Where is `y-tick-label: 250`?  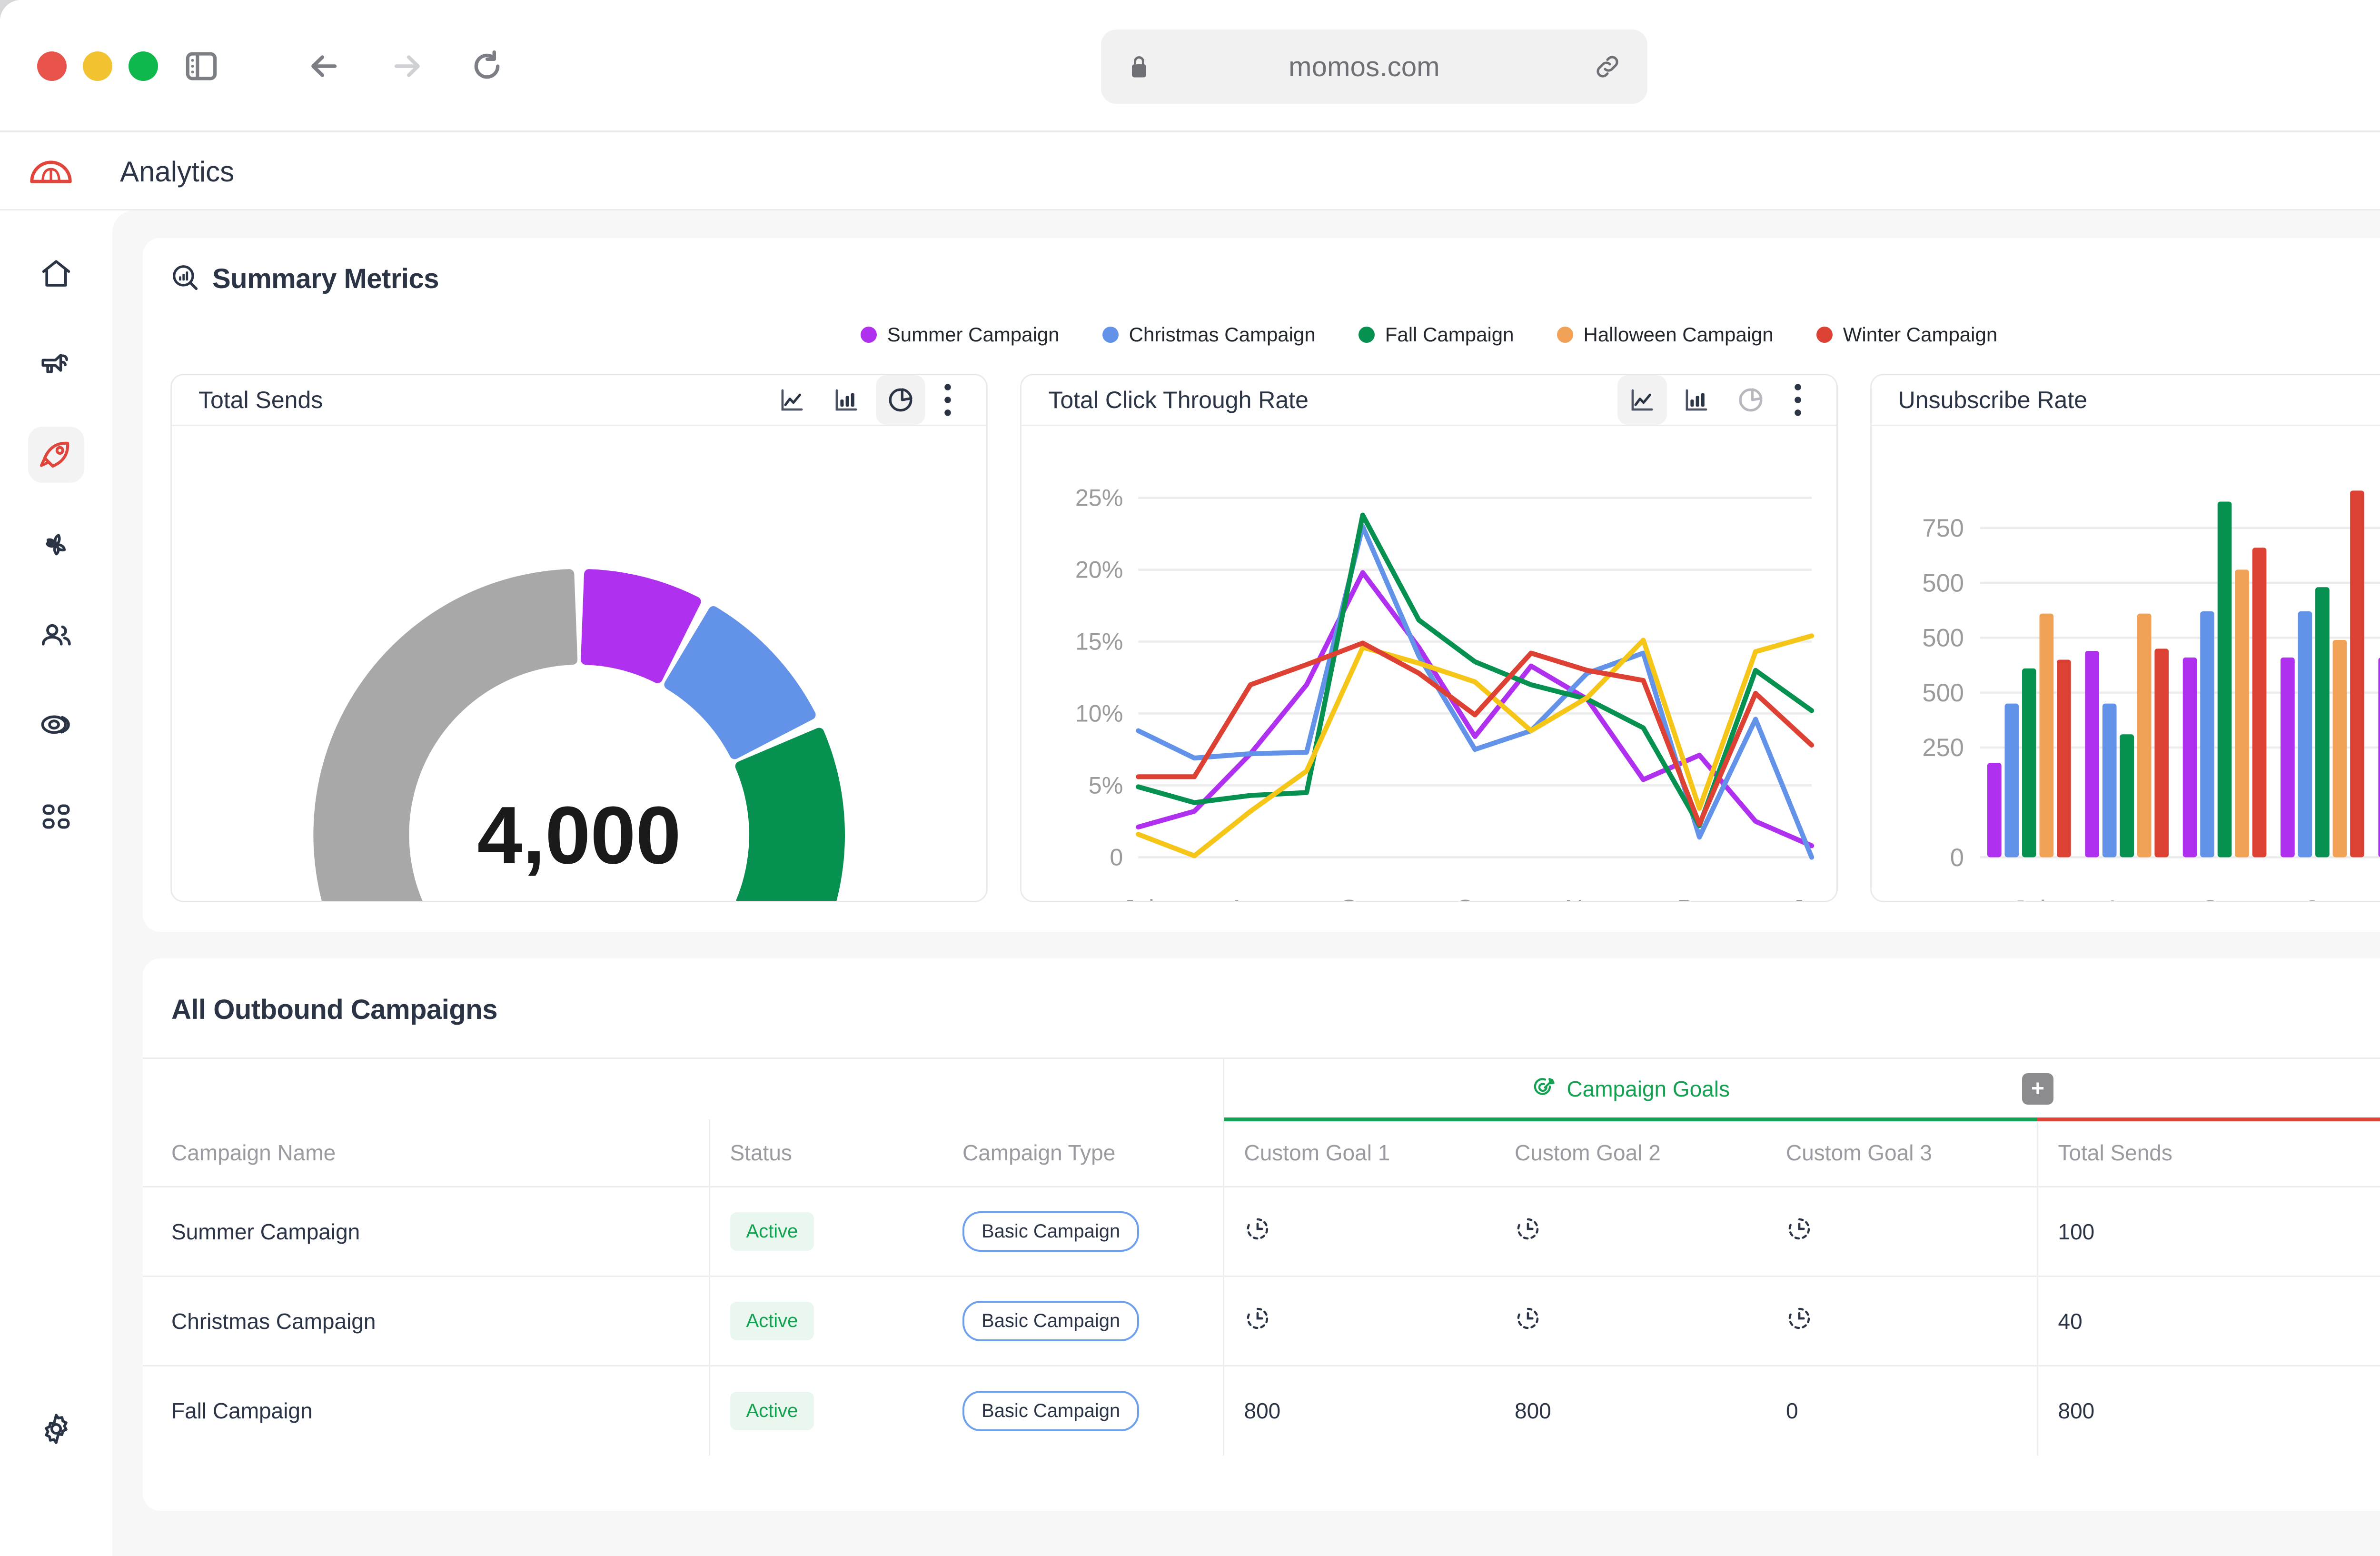
y-tick-label: 250 is located at coordinates (1943, 748).